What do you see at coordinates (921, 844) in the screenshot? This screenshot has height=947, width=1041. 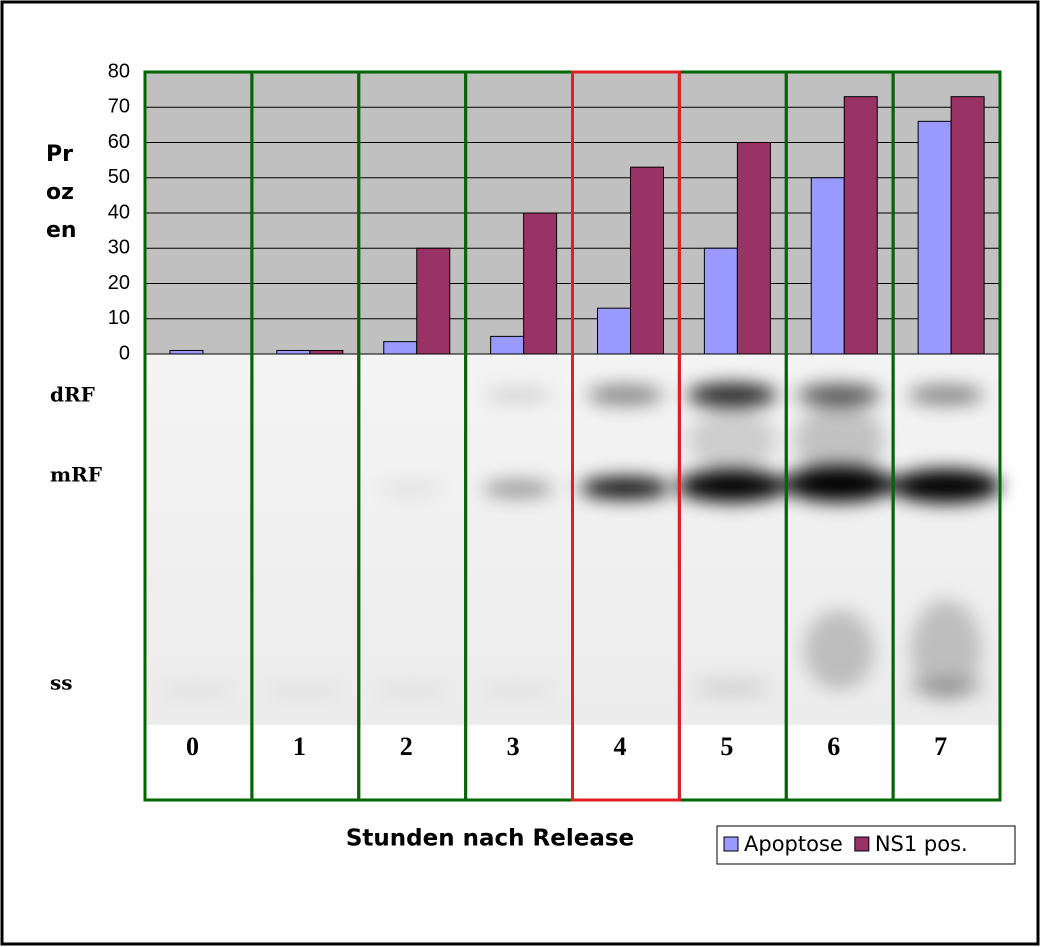 I see `legend-label: NS1 pos.` at bounding box center [921, 844].